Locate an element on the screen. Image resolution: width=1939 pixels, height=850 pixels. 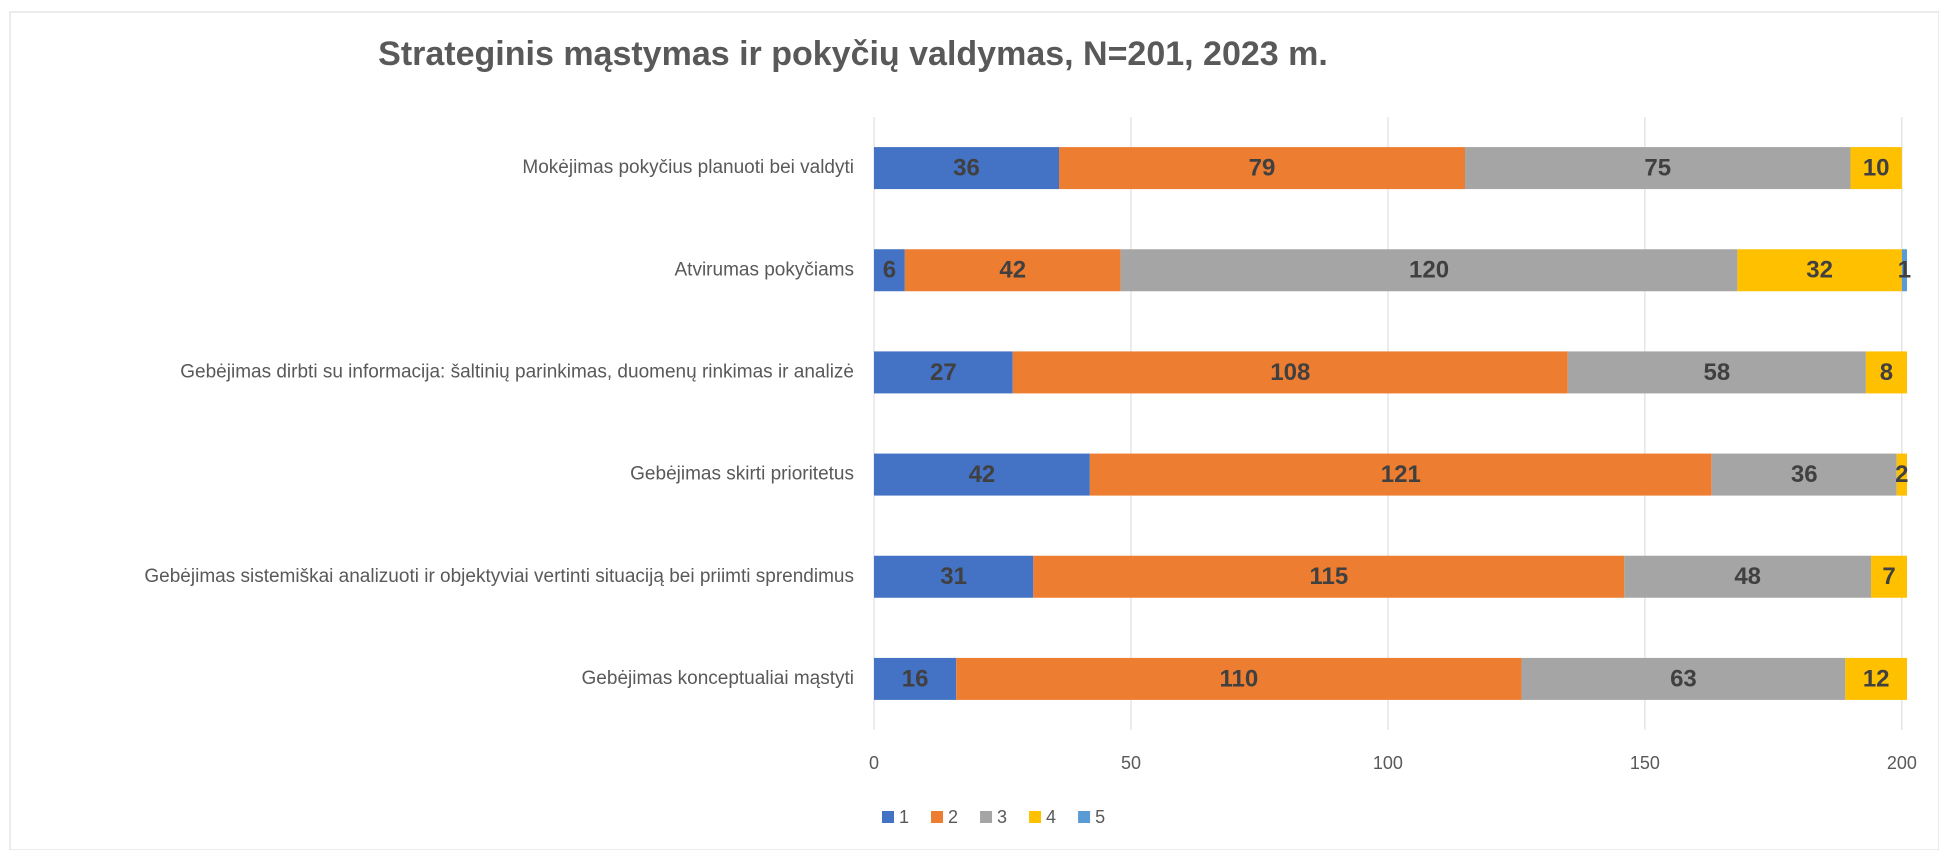
data-label: 75 is located at coordinates (1657, 167).